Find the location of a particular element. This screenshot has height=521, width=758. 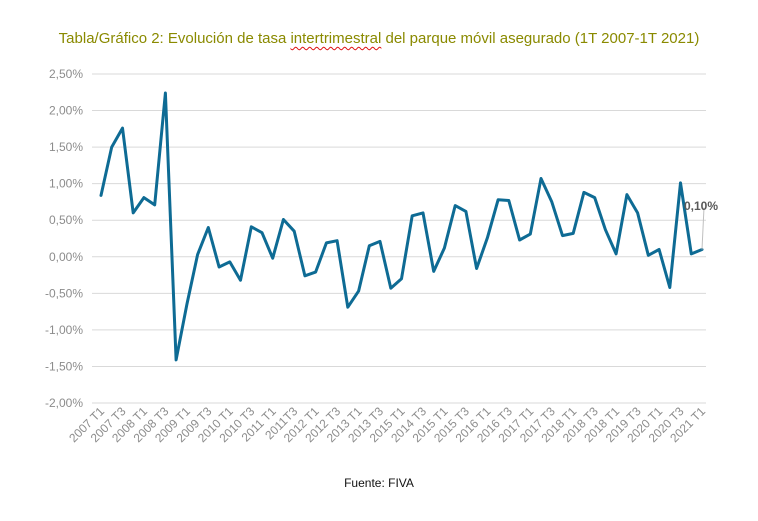

y-tick-label: 0,50% is located at coordinates (66, 220).